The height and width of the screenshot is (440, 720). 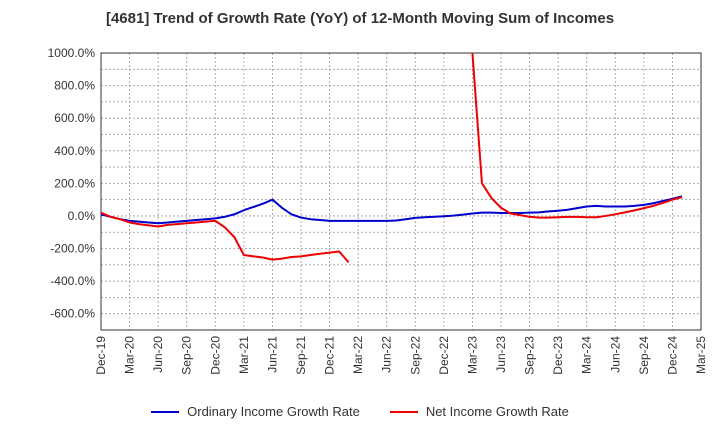 I want to click on y-tick-label: 200.0%, so click(x=74, y=183).